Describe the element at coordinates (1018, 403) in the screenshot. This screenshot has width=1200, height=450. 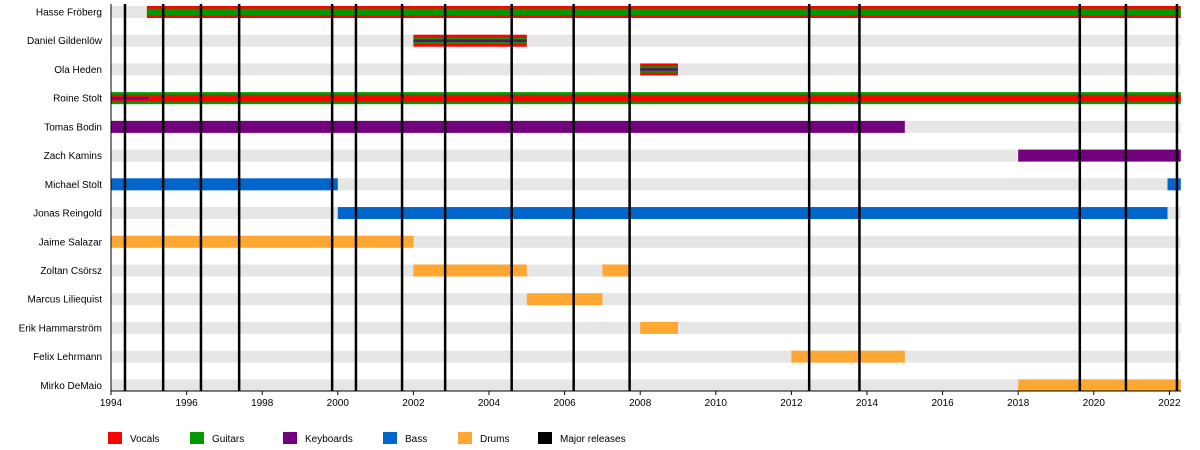
I see `x-tick-label: 2018` at that location.